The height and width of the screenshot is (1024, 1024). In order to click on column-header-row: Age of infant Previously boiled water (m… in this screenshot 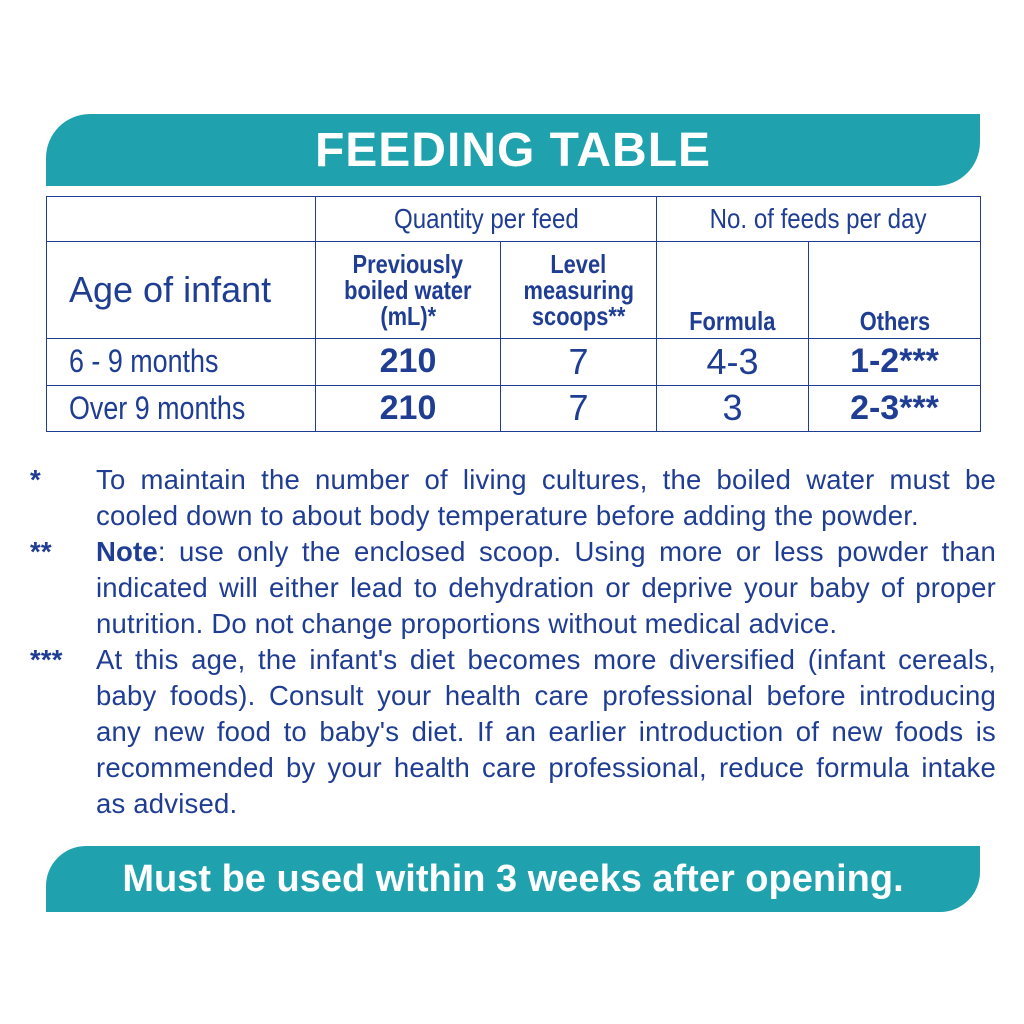, I will do `click(513, 290)`.